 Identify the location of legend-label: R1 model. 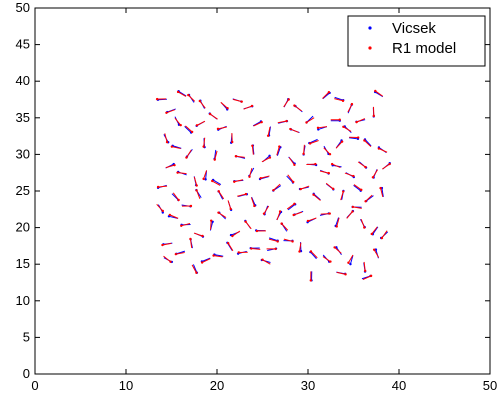
(424, 48).